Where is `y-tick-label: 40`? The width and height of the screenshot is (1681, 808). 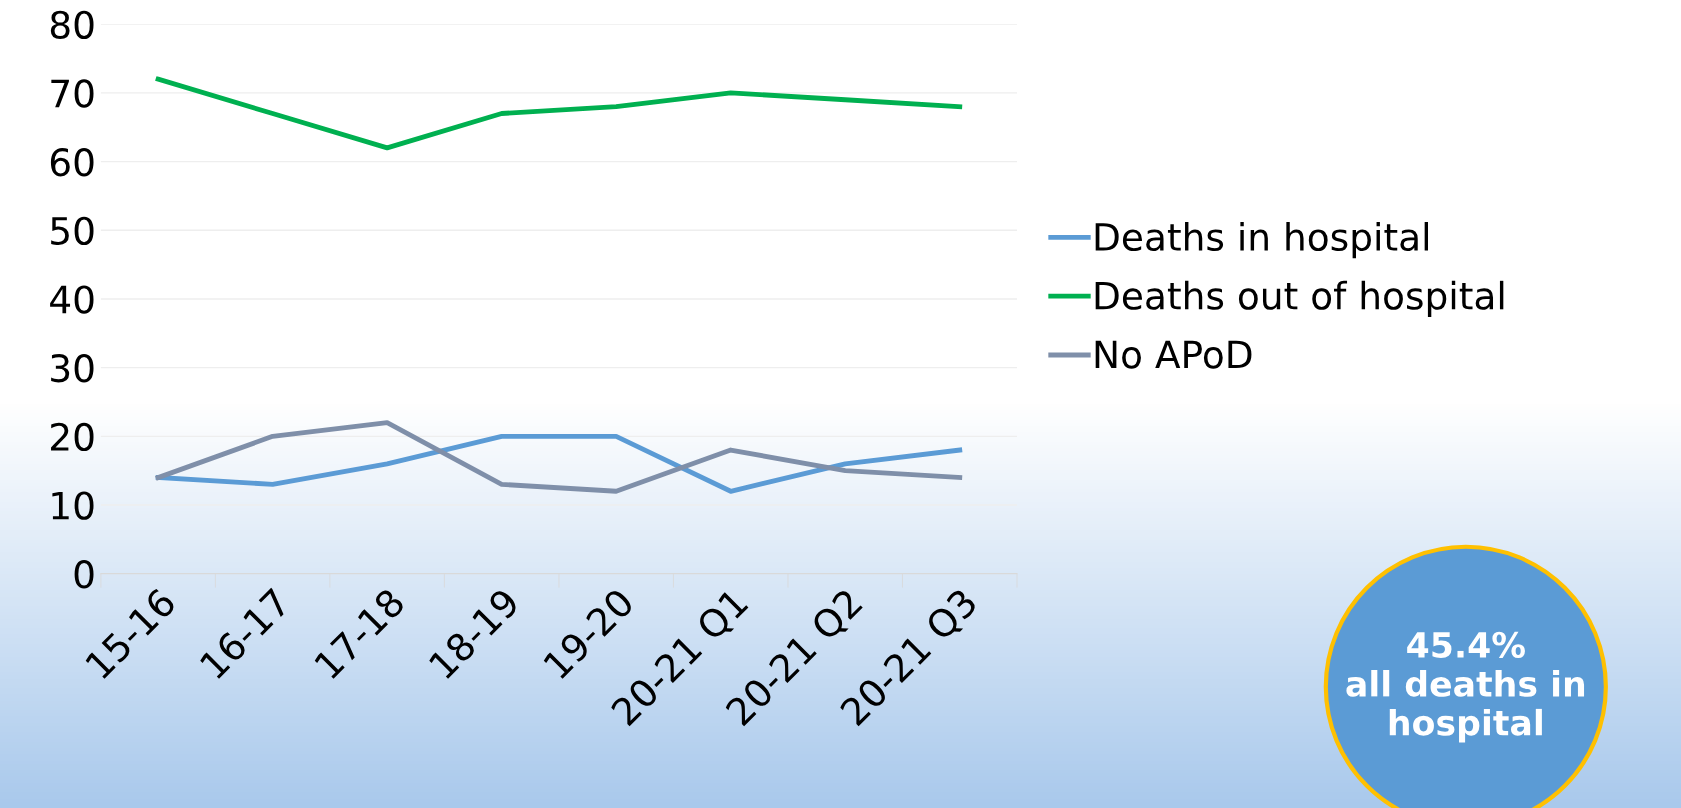
y-tick-label: 40 is located at coordinates (72, 299).